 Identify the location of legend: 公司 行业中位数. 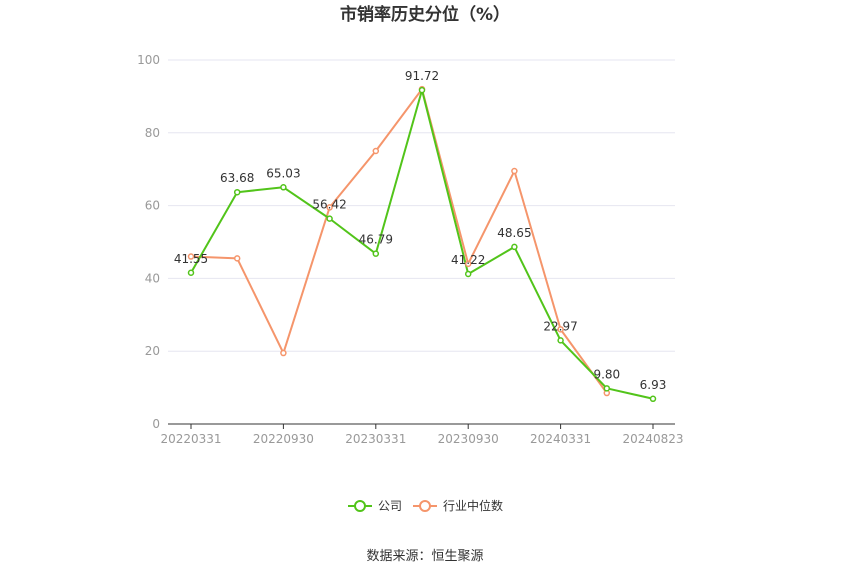
(425, 505).